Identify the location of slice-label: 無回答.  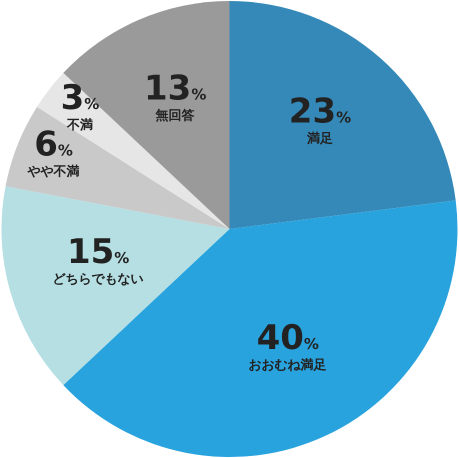
(174, 116).